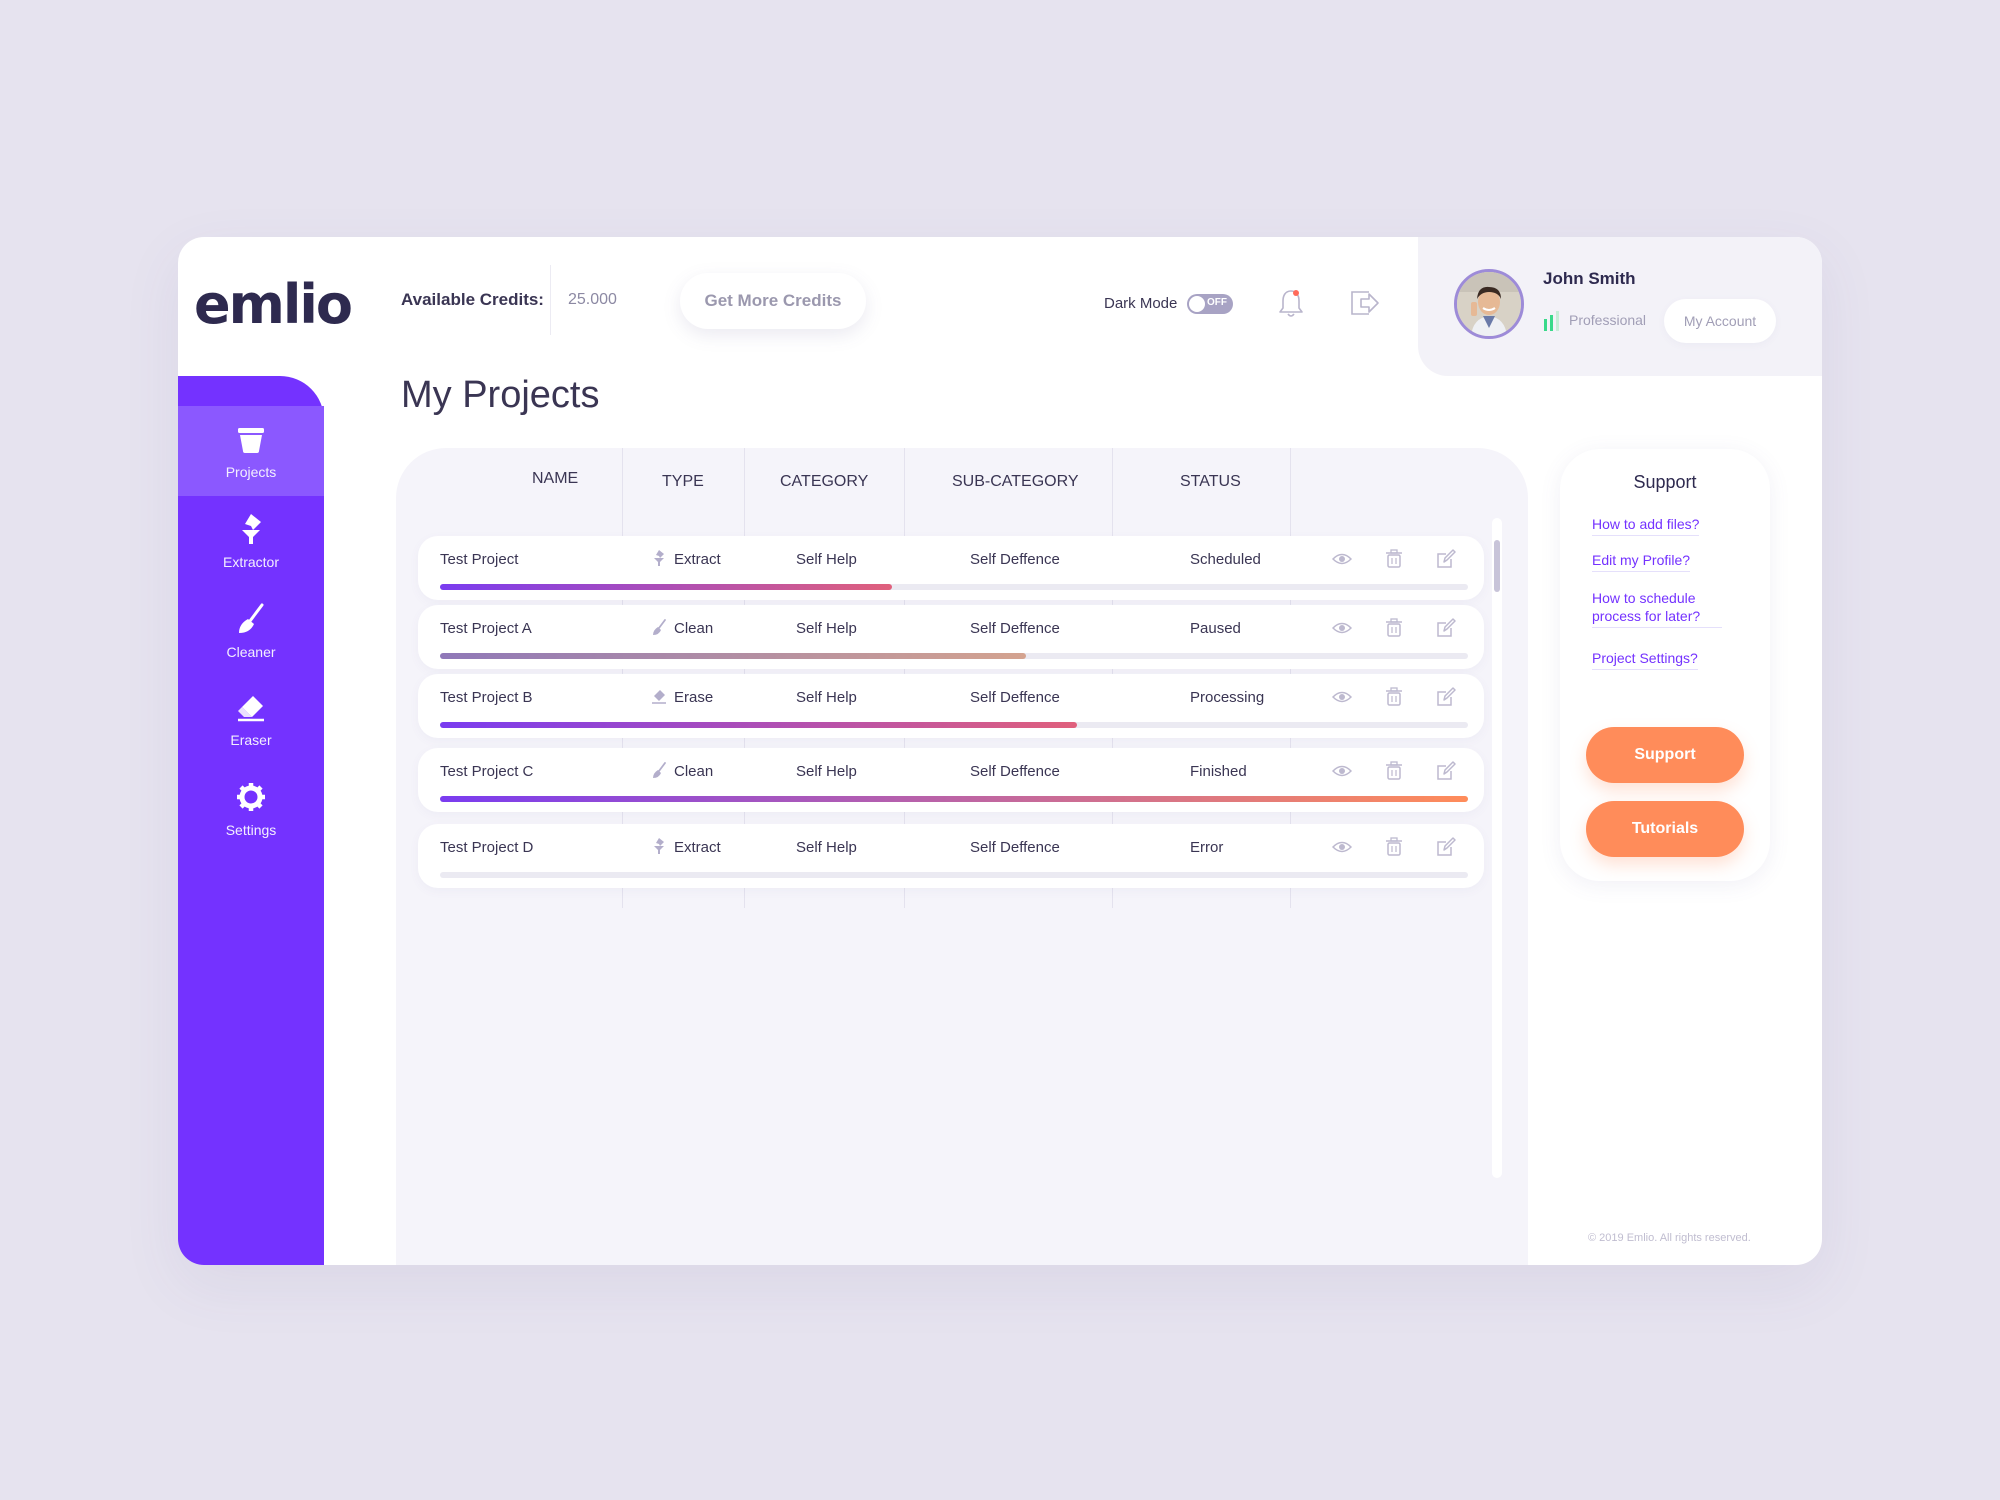 This screenshot has width=2000, height=1500. I want to click on header-type: TYPE, so click(683, 481).